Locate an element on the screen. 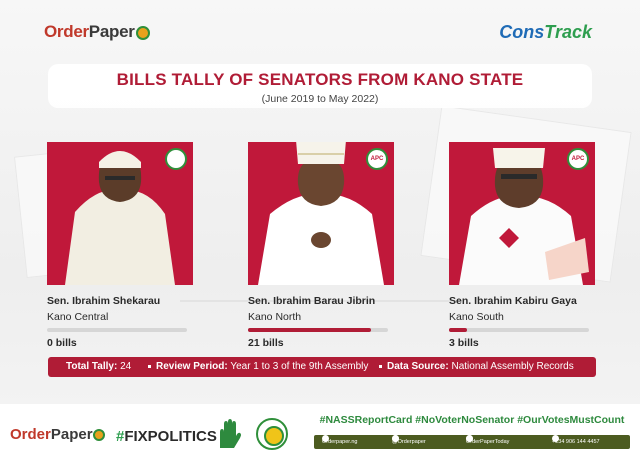  contact-website-text: Orderpaper.ng is located at coordinates (340, 442).